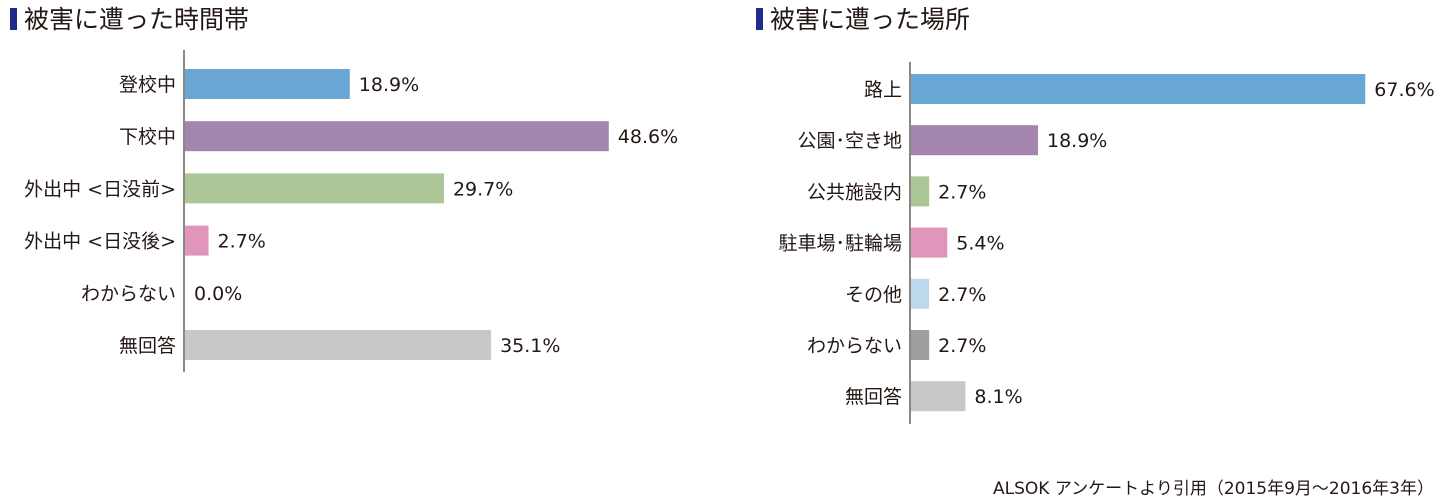 This screenshot has height=503, width=1440. Describe the element at coordinates (873, 295) in the screenshot. I see `place-category-label-5: その他` at that location.